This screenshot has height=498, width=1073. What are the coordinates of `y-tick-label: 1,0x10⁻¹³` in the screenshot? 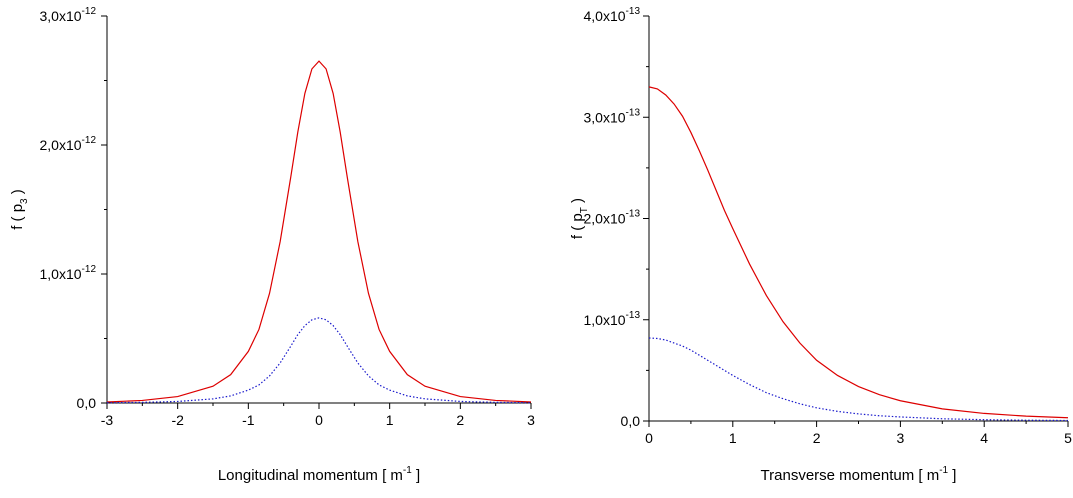 It's located at (612, 319).